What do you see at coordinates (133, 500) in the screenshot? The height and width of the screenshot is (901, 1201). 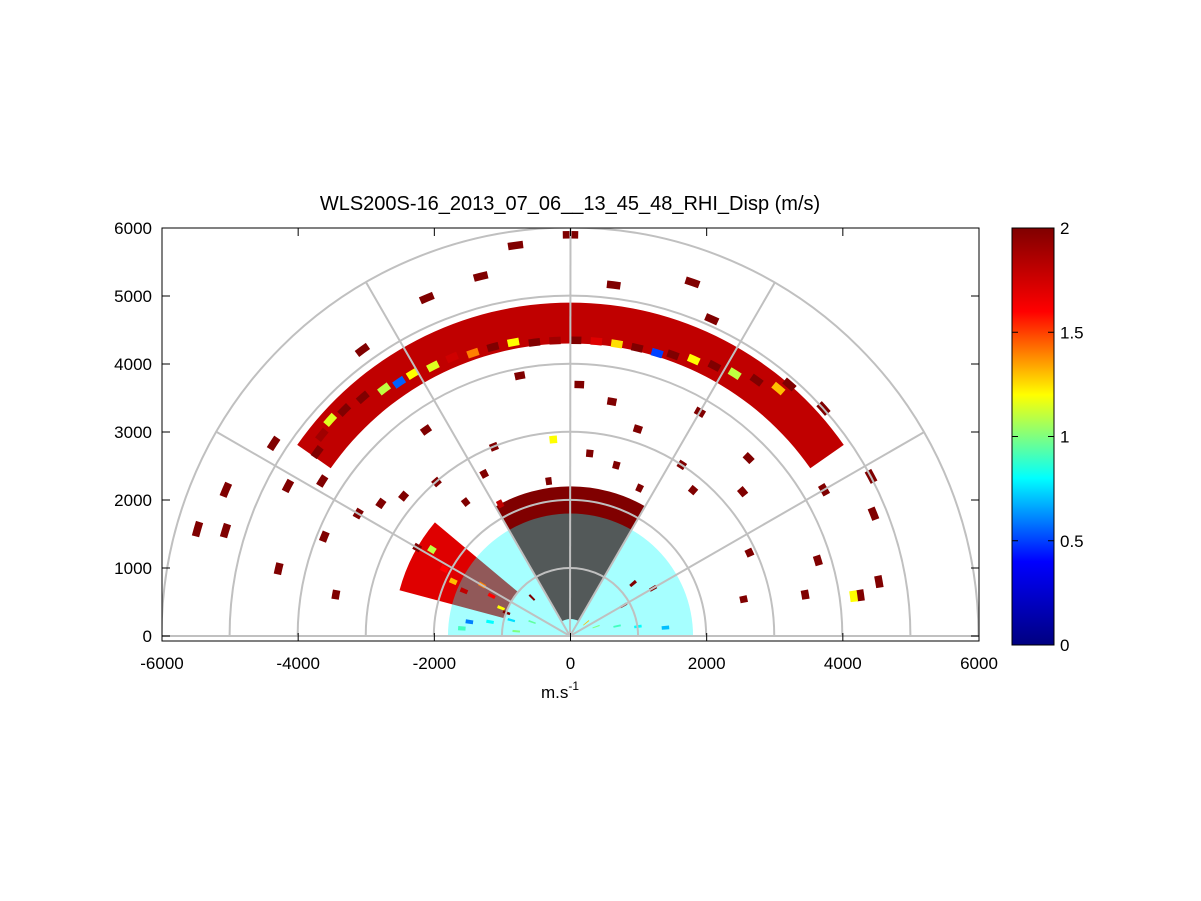 I see `y-tick-label: 2000` at bounding box center [133, 500].